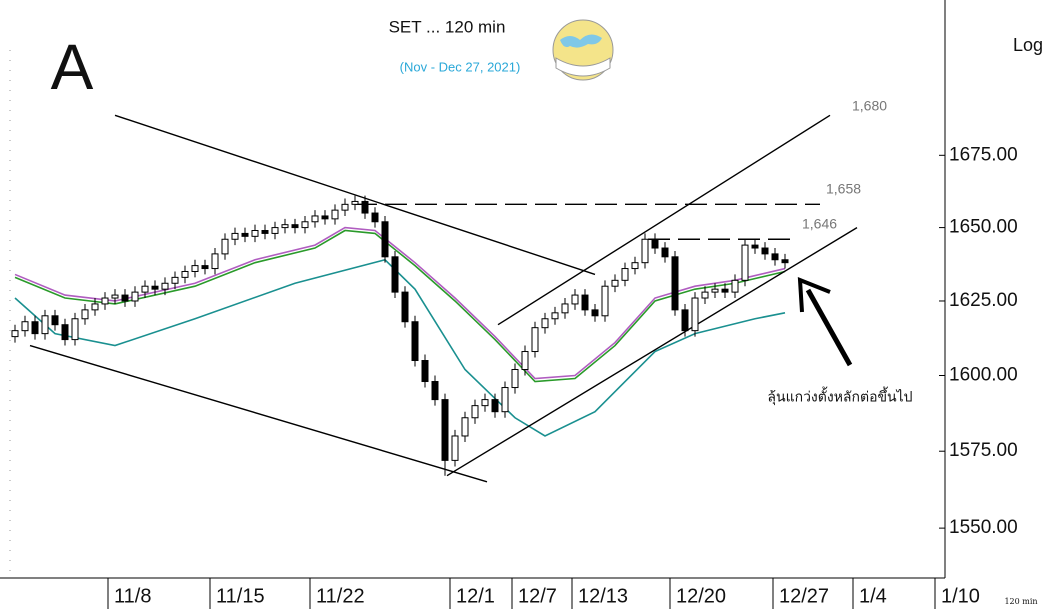 The width and height of the screenshot is (1045, 609). Describe the element at coordinates (460, 66) in the screenshot. I see `chart-subtitle: (Nov - Dec 27, 2021)` at that location.